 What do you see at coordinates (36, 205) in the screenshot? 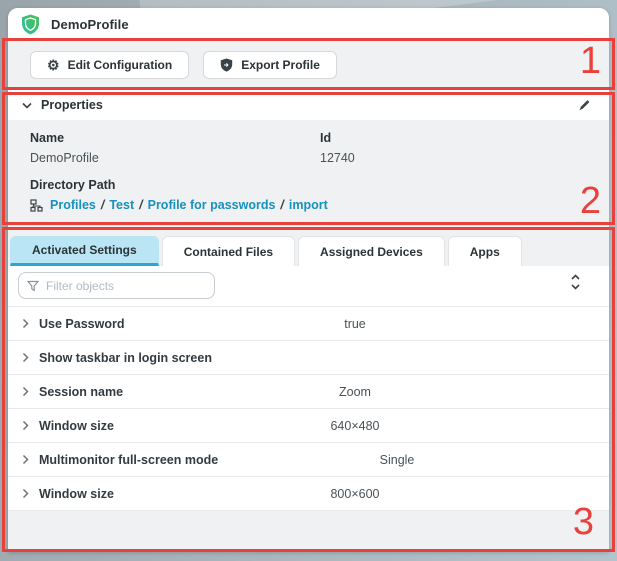
I see `hierarchy-icon` at bounding box center [36, 205].